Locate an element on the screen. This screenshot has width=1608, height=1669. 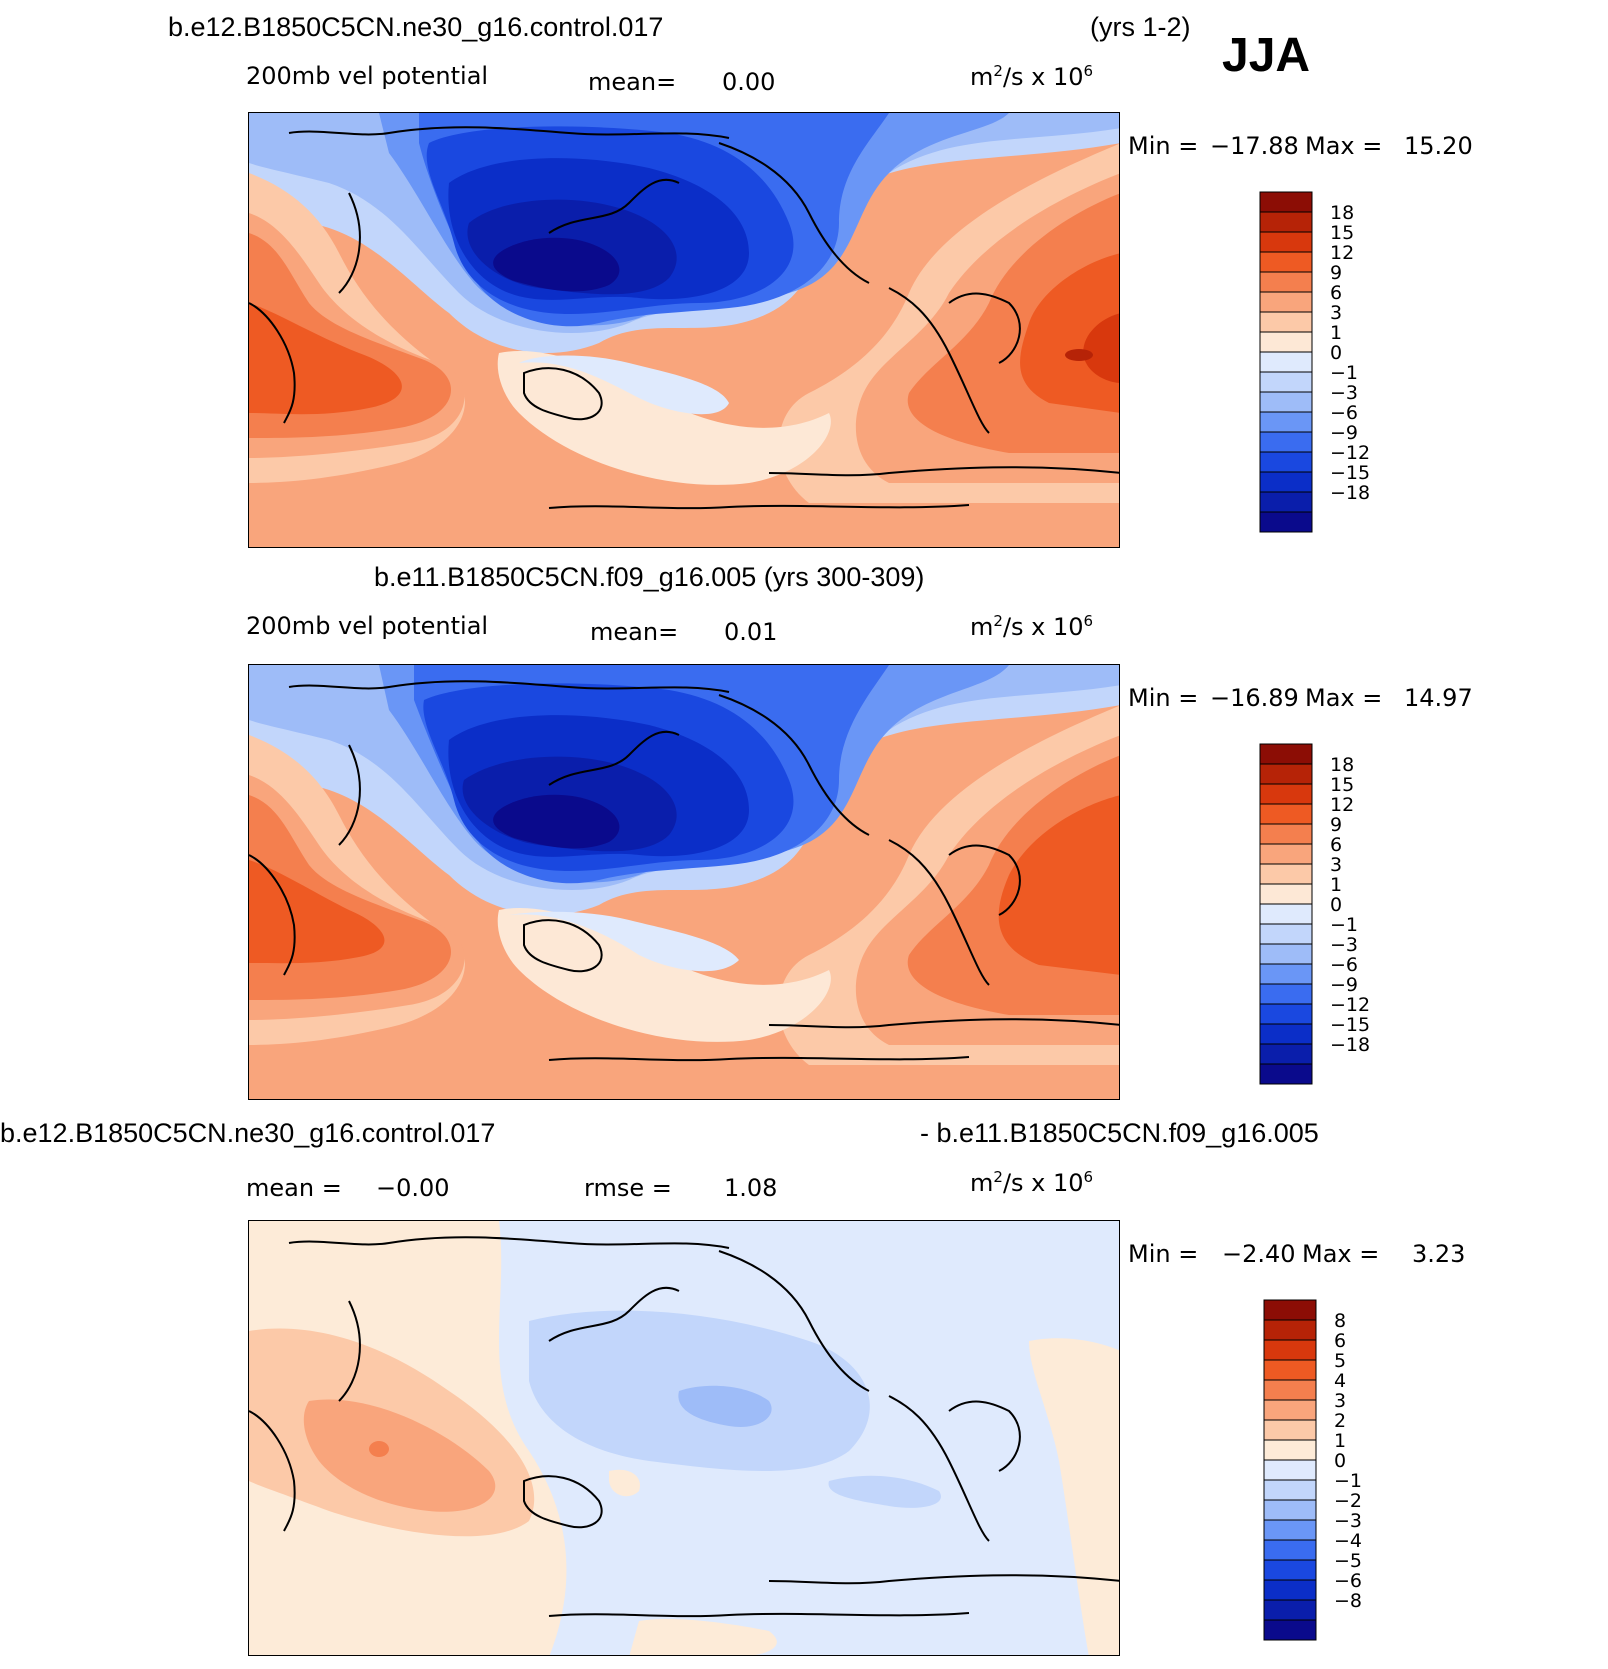
panel1-max-value: 15.20 is located at coordinates (1438, 146).